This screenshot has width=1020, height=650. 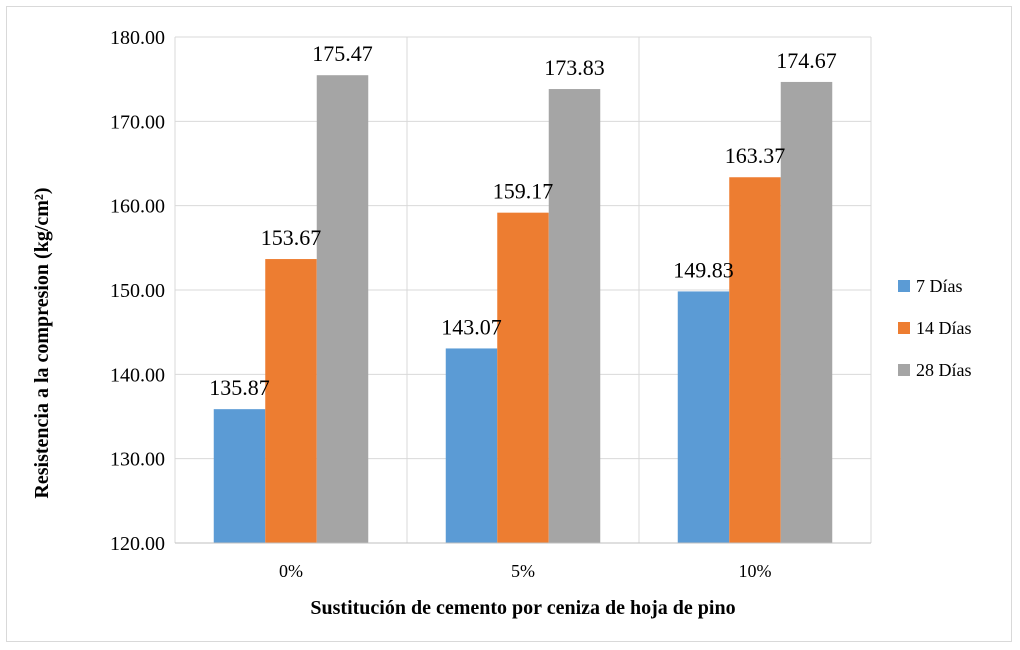 What do you see at coordinates (939, 286) in the screenshot?
I see `legend-label: 7 Días` at bounding box center [939, 286].